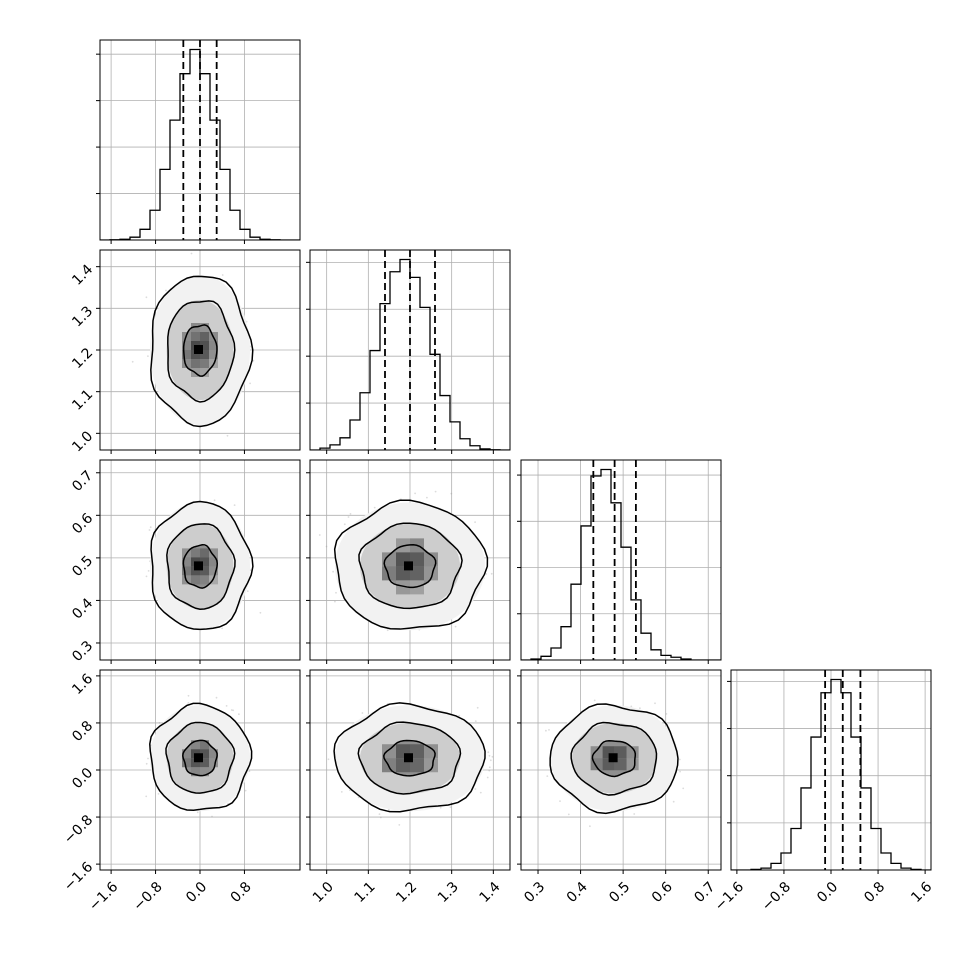 The width and height of the screenshot is (970, 970). What do you see at coordinates (82, 358) in the screenshot?
I see `y-tick-label: 1.2` at bounding box center [82, 358].